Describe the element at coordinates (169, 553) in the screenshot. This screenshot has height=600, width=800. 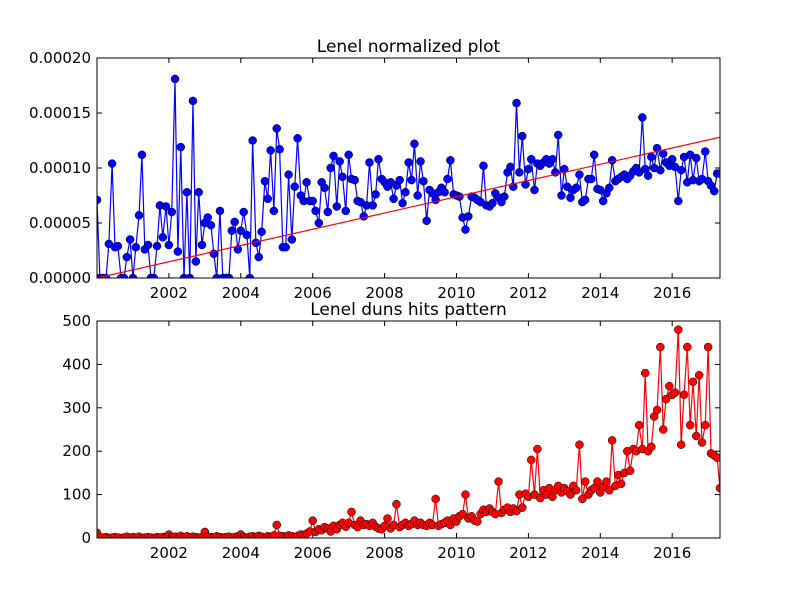
I see `x-tick-label: 2002` at that location.